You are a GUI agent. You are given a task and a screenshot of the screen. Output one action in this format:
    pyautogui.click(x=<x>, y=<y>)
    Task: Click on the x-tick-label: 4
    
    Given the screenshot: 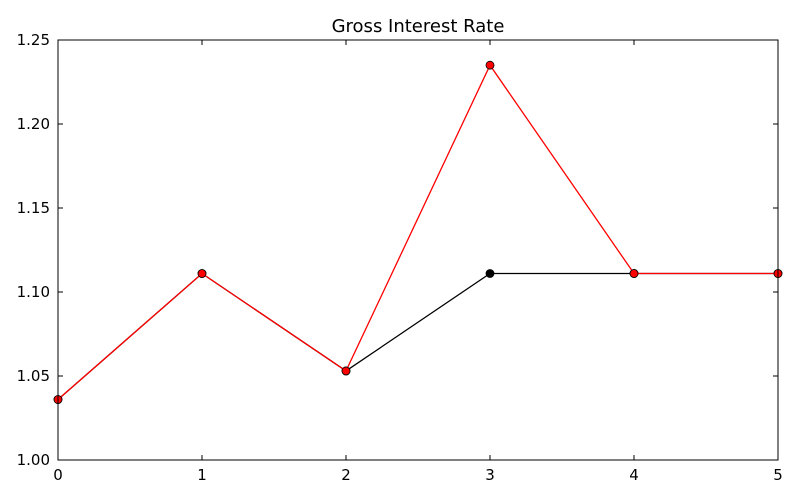 What is the action you would take?
    pyautogui.click(x=634, y=475)
    